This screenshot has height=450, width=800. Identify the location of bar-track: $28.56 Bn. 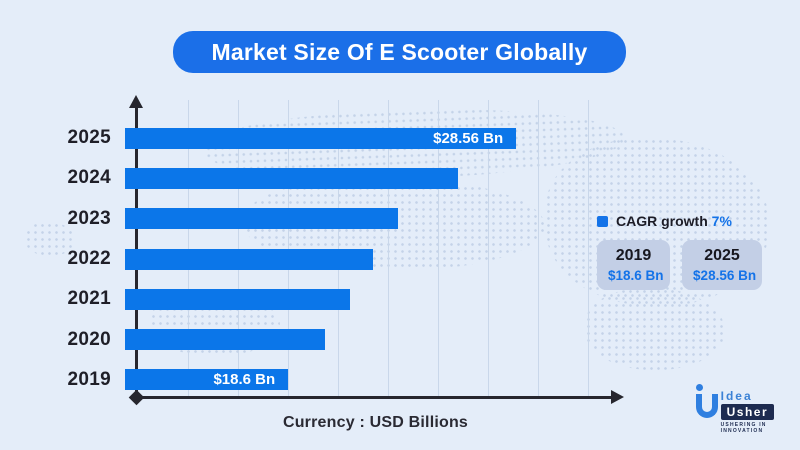
(361, 138).